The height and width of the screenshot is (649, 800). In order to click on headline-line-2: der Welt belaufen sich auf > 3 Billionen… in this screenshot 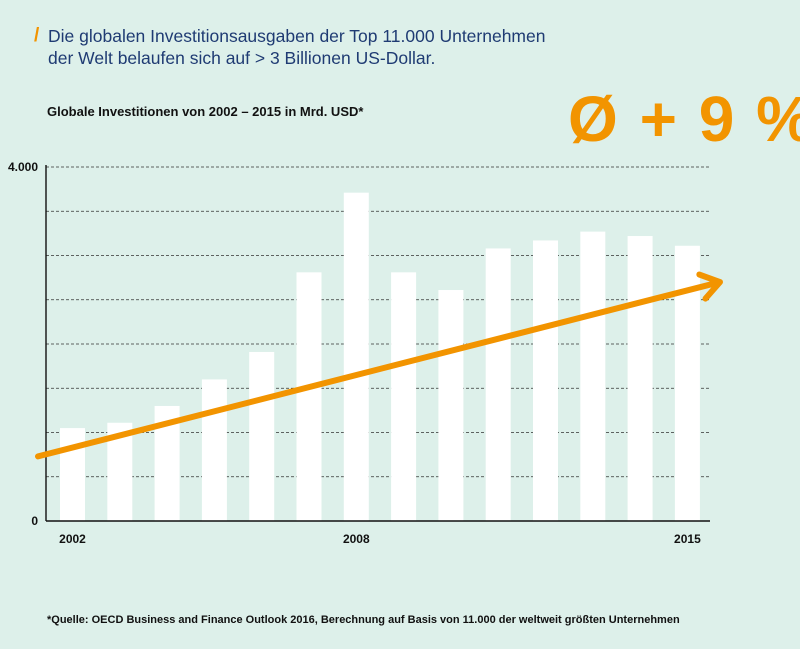, I will do `click(242, 58)`.